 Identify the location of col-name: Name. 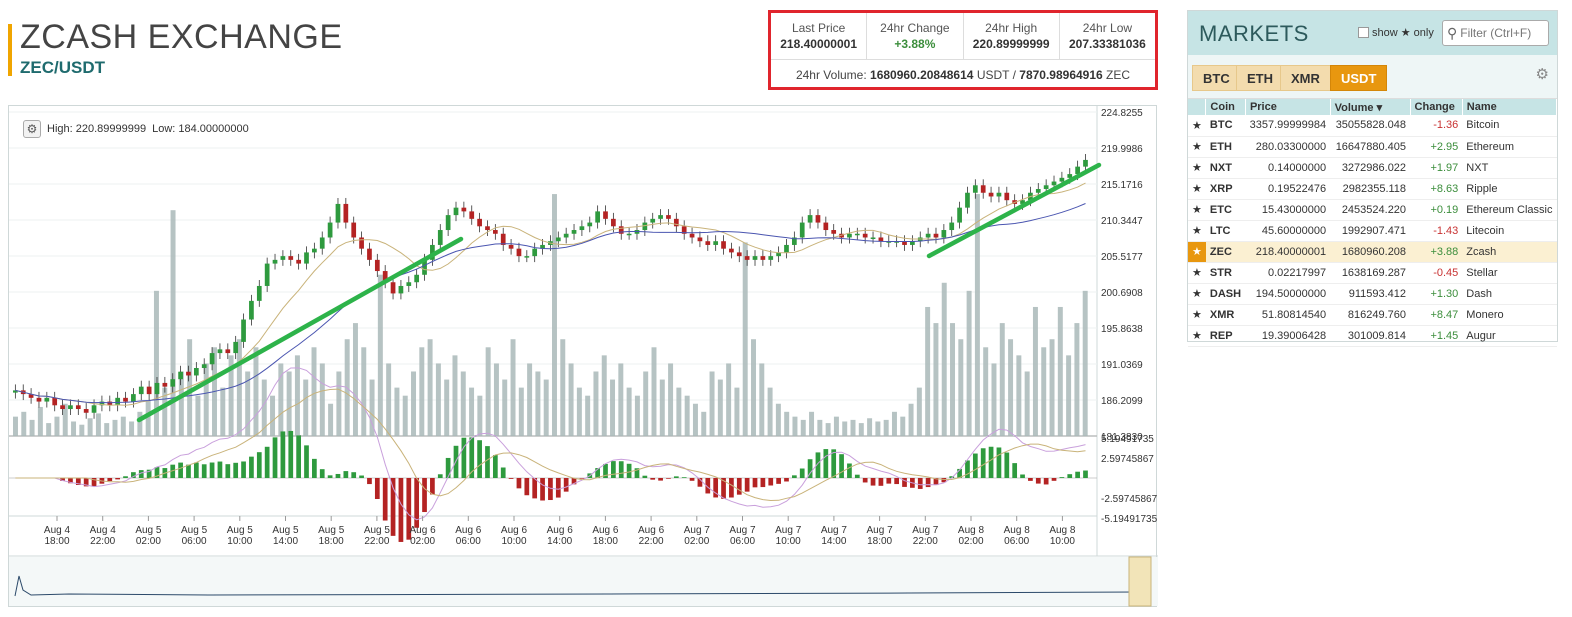
(1510, 107).